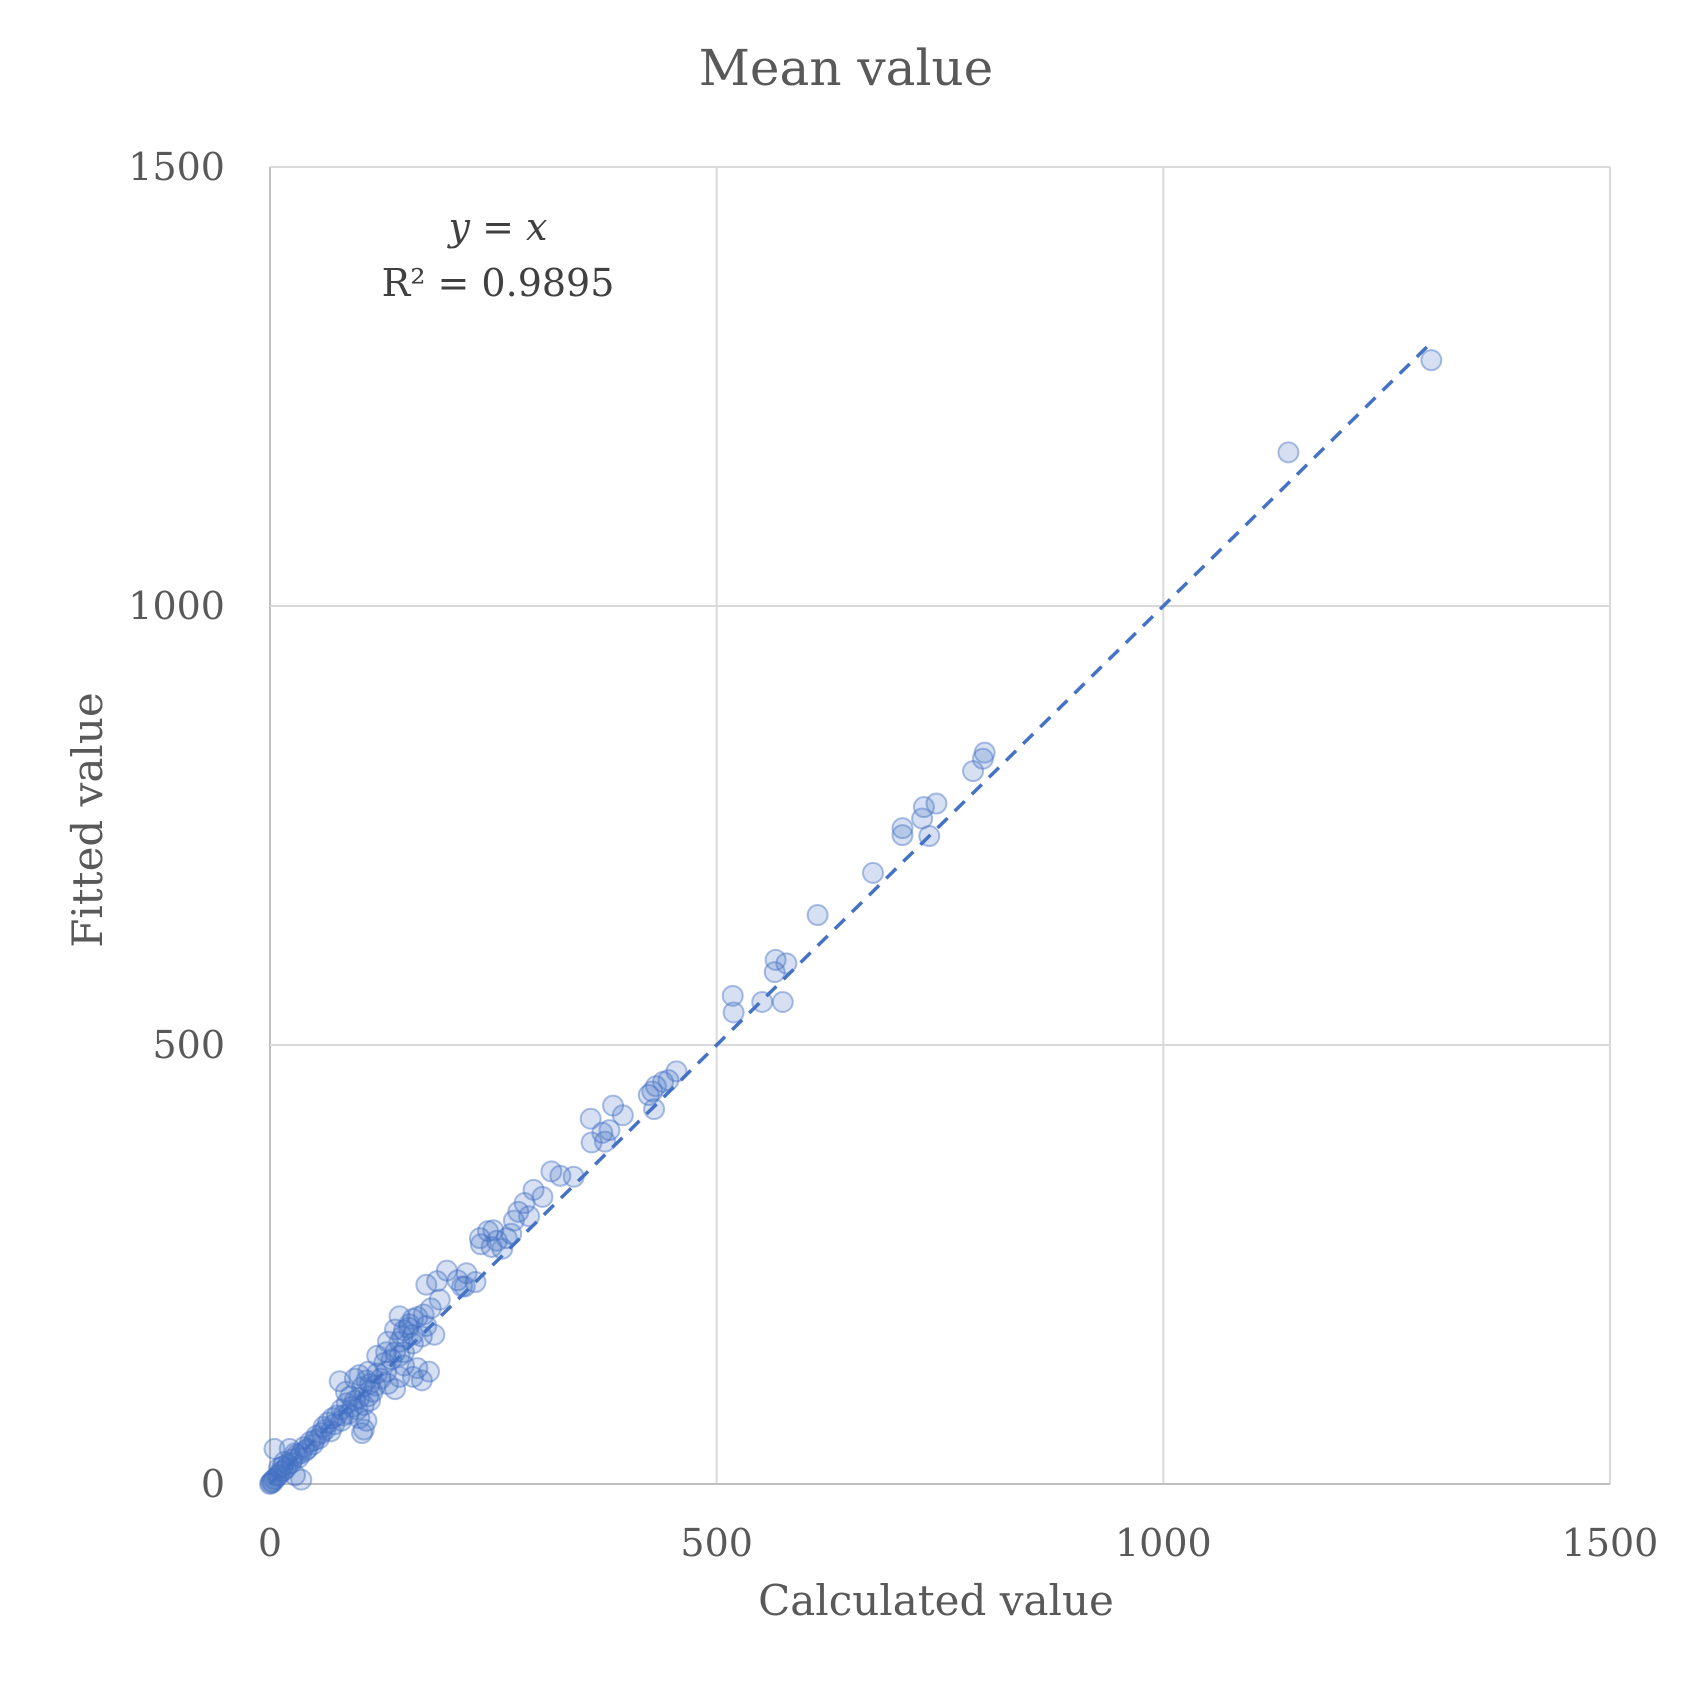 This screenshot has width=1689, height=1689. I want to click on y-tick-label: 0, so click(213, 1484).